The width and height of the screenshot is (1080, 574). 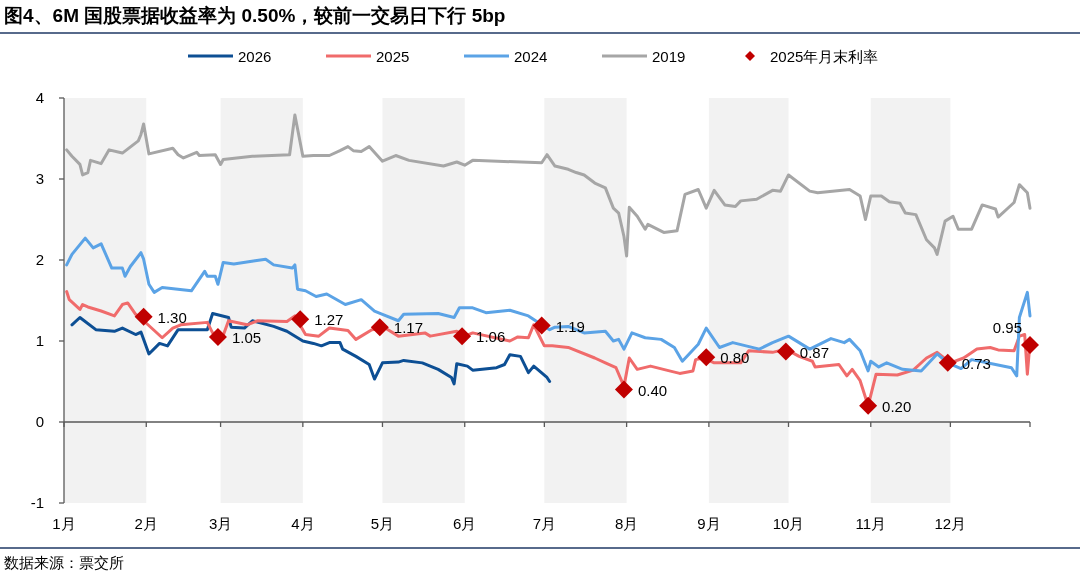 What do you see at coordinates (669, 56) in the screenshot?
I see `legend-label: 2019` at bounding box center [669, 56].